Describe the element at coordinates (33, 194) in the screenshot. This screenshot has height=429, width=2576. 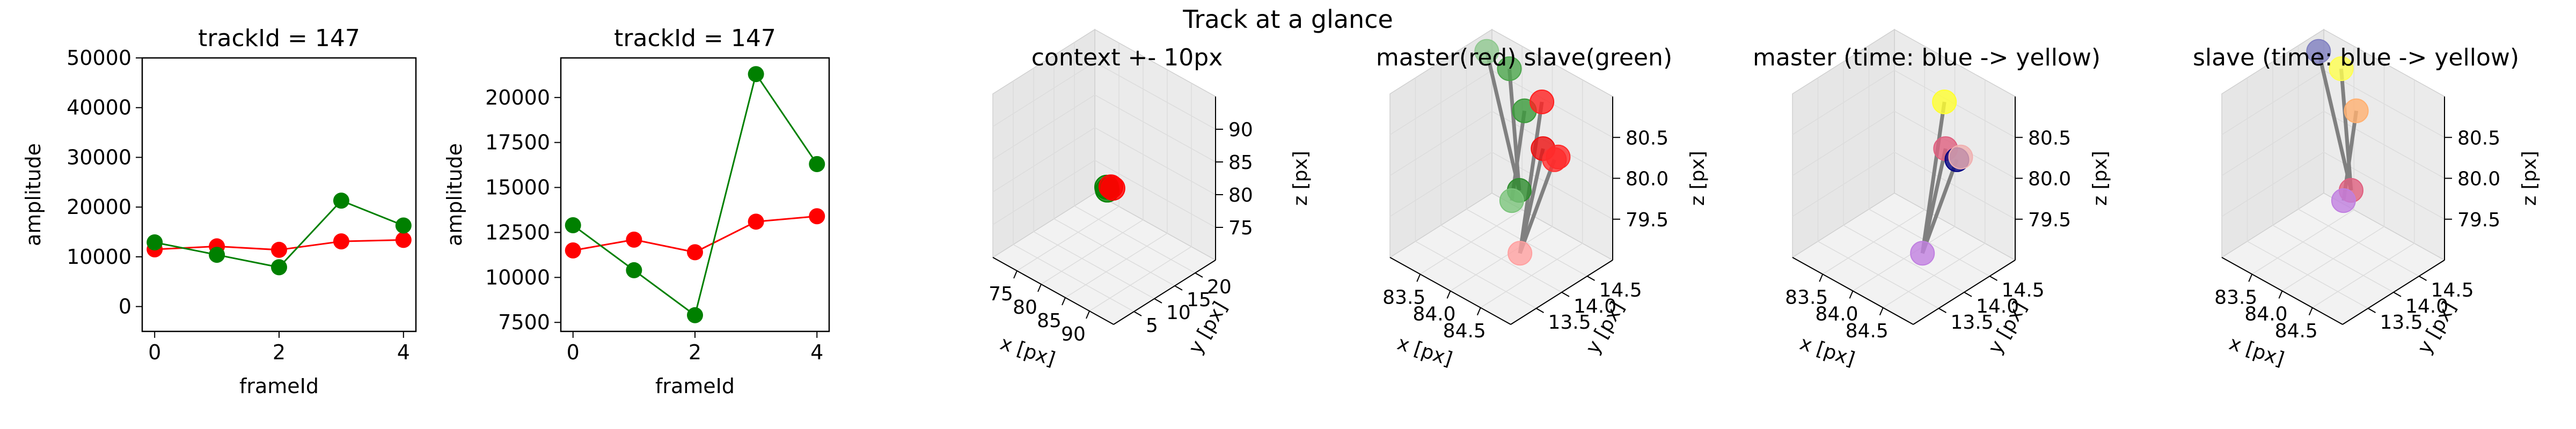
I see `y-axis-label: amplitude` at that location.